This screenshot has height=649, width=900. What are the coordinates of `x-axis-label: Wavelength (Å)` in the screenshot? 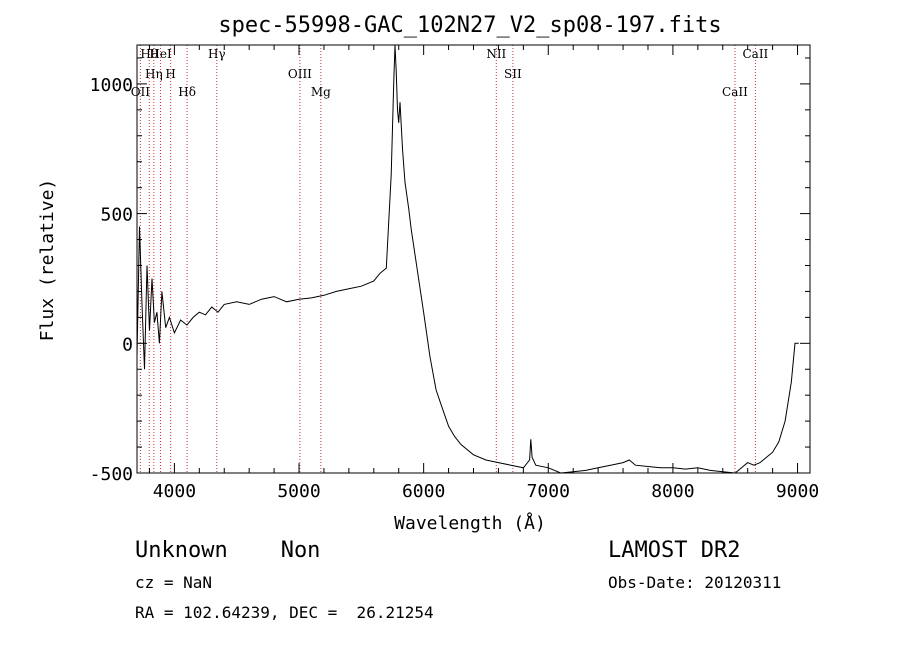 It's located at (470, 523).